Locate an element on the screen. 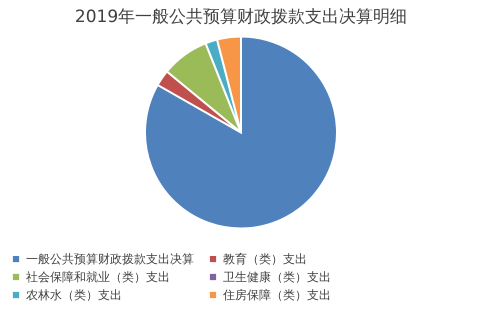  legend-label: 社会保障和就业（类）支出 is located at coordinates (98, 277).